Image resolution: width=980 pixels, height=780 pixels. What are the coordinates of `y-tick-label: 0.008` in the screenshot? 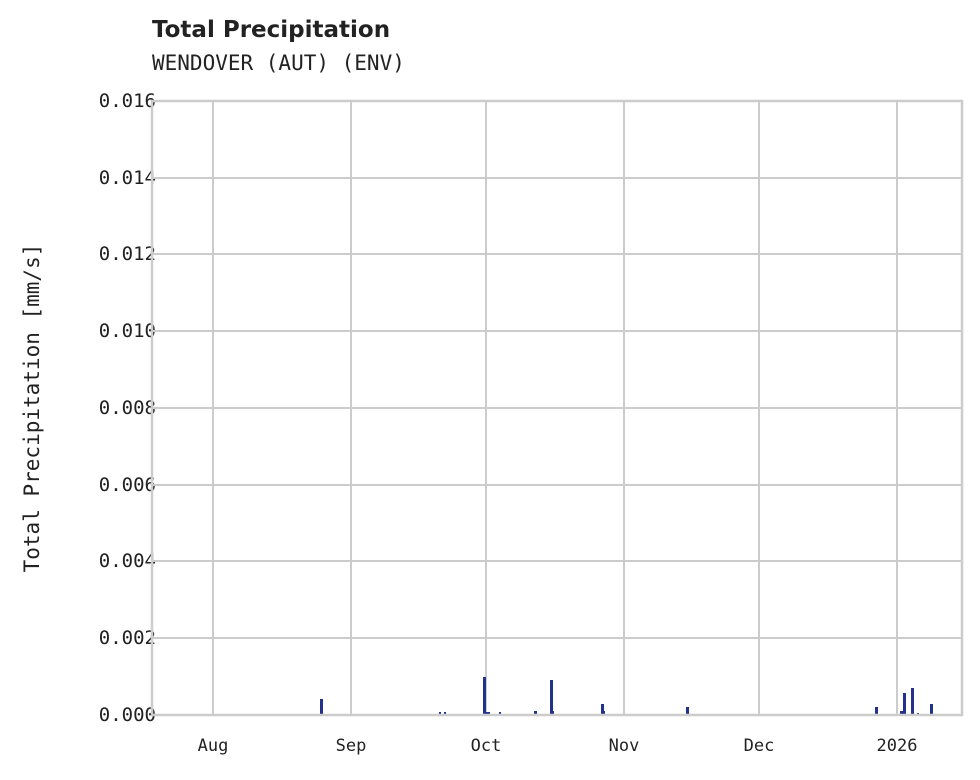 It's located at (127, 408).